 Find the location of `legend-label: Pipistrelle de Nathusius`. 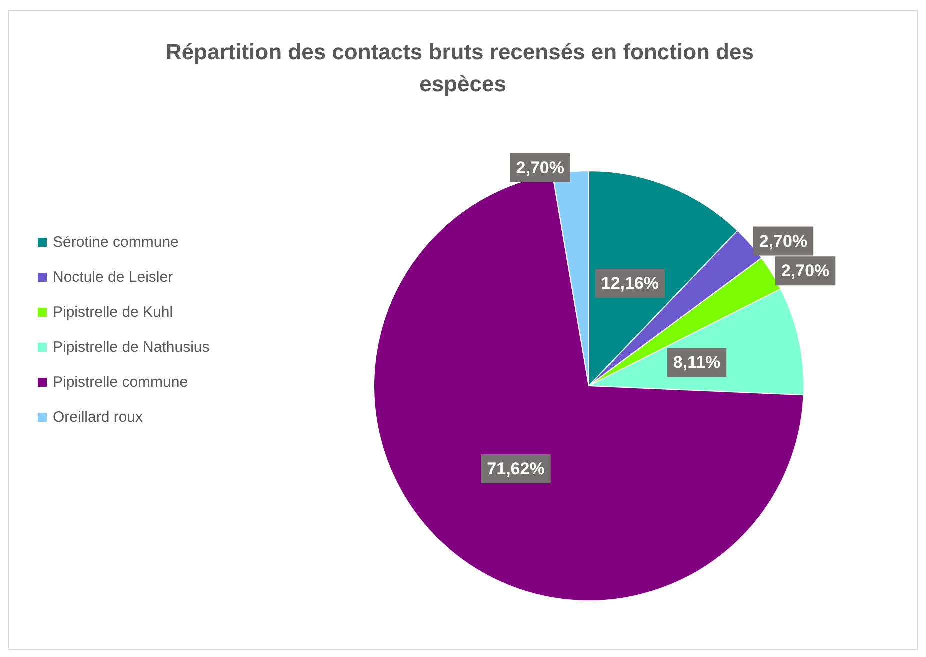

legend-label: Pipistrelle de Nathusius is located at coordinates (131, 347).